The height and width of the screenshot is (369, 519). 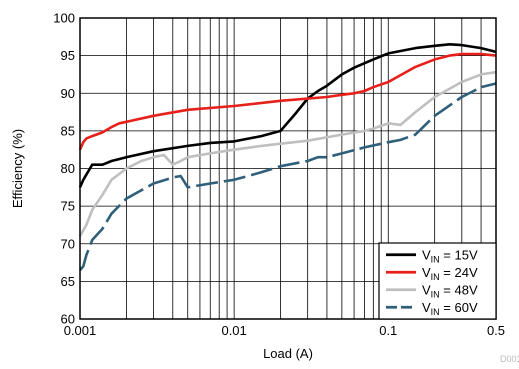 What do you see at coordinates (68, 93) in the screenshot?
I see `y-tick-label: 90` at bounding box center [68, 93].